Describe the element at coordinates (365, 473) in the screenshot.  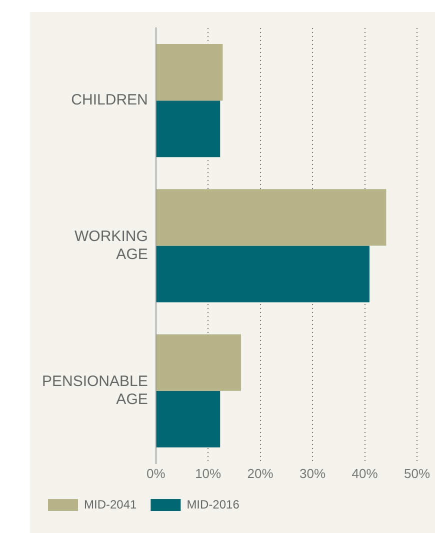
I see `x-tick-label: 40%` at that location.